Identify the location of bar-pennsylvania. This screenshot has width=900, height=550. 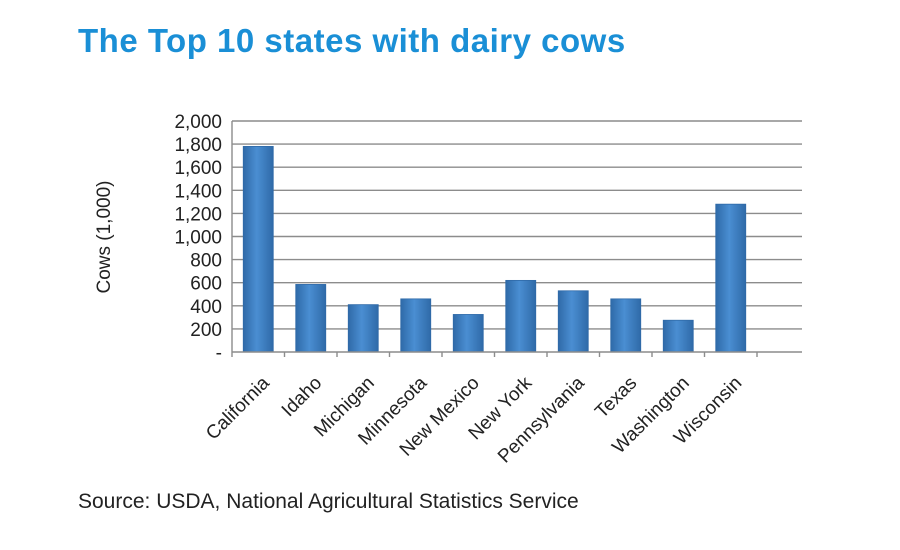
(573, 321).